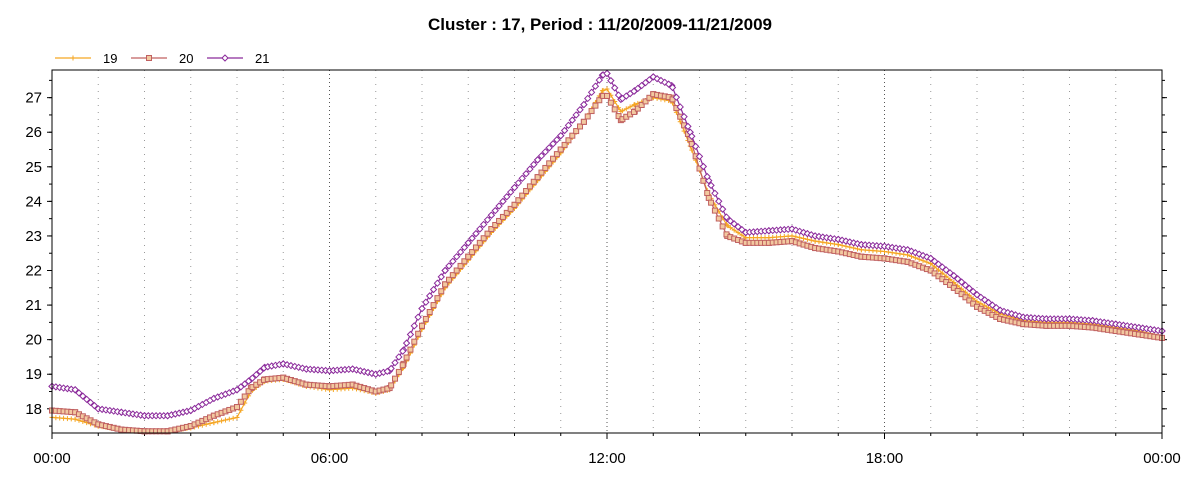 The width and height of the screenshot is (1200, 480). I want to click on y-tick-label: 26, so click(33, 132).